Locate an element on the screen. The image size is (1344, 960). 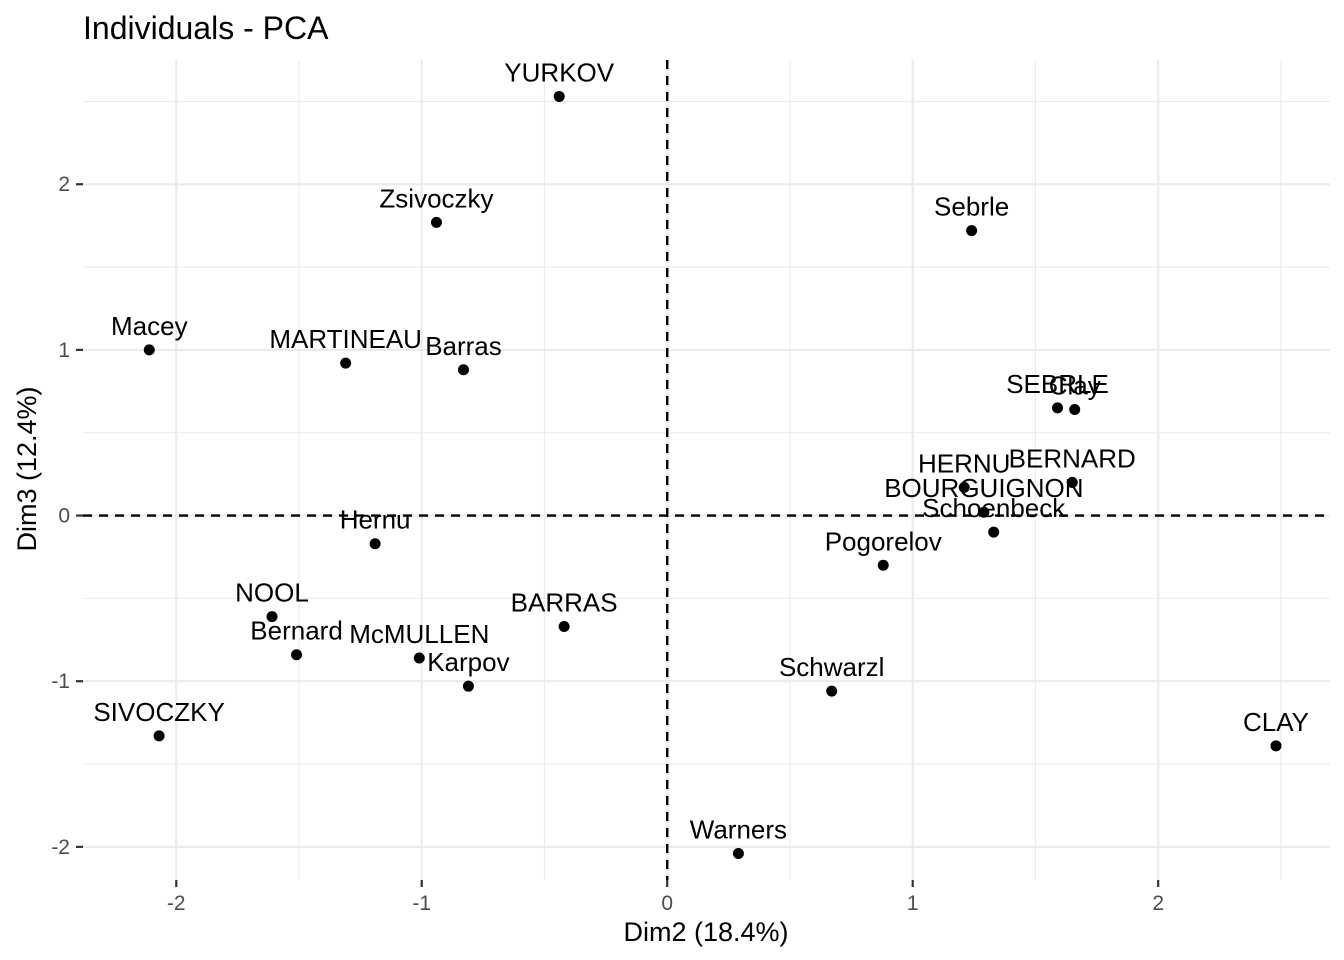
y-tick-label: -1 is located at coordinates (60, 681).